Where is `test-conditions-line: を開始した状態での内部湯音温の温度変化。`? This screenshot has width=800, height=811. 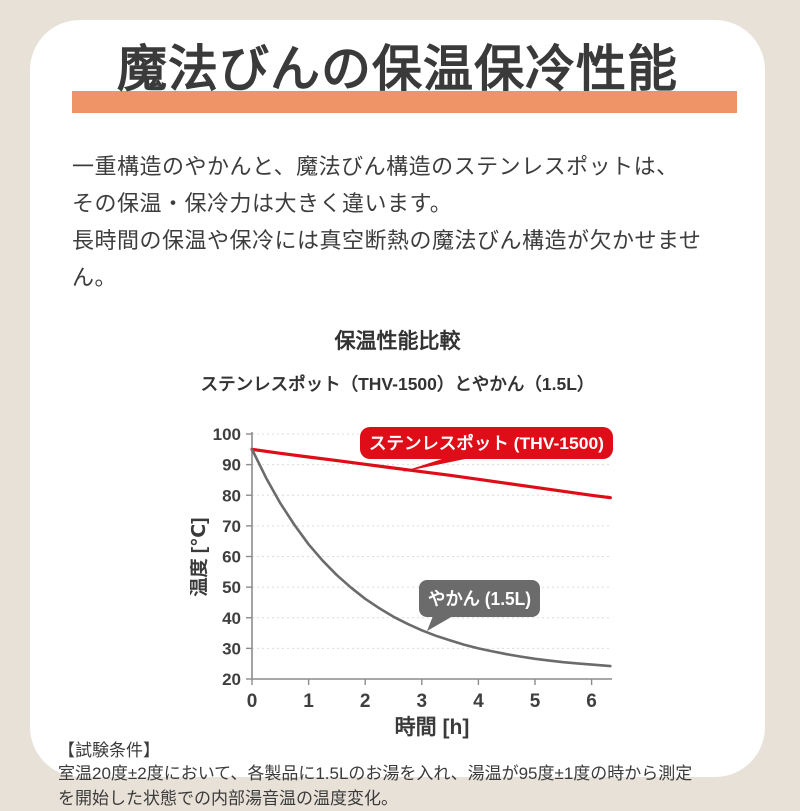
test-conditions-line: を開始した状態での内部湯音温の温度変化。 is located at coordinates (401, 799).